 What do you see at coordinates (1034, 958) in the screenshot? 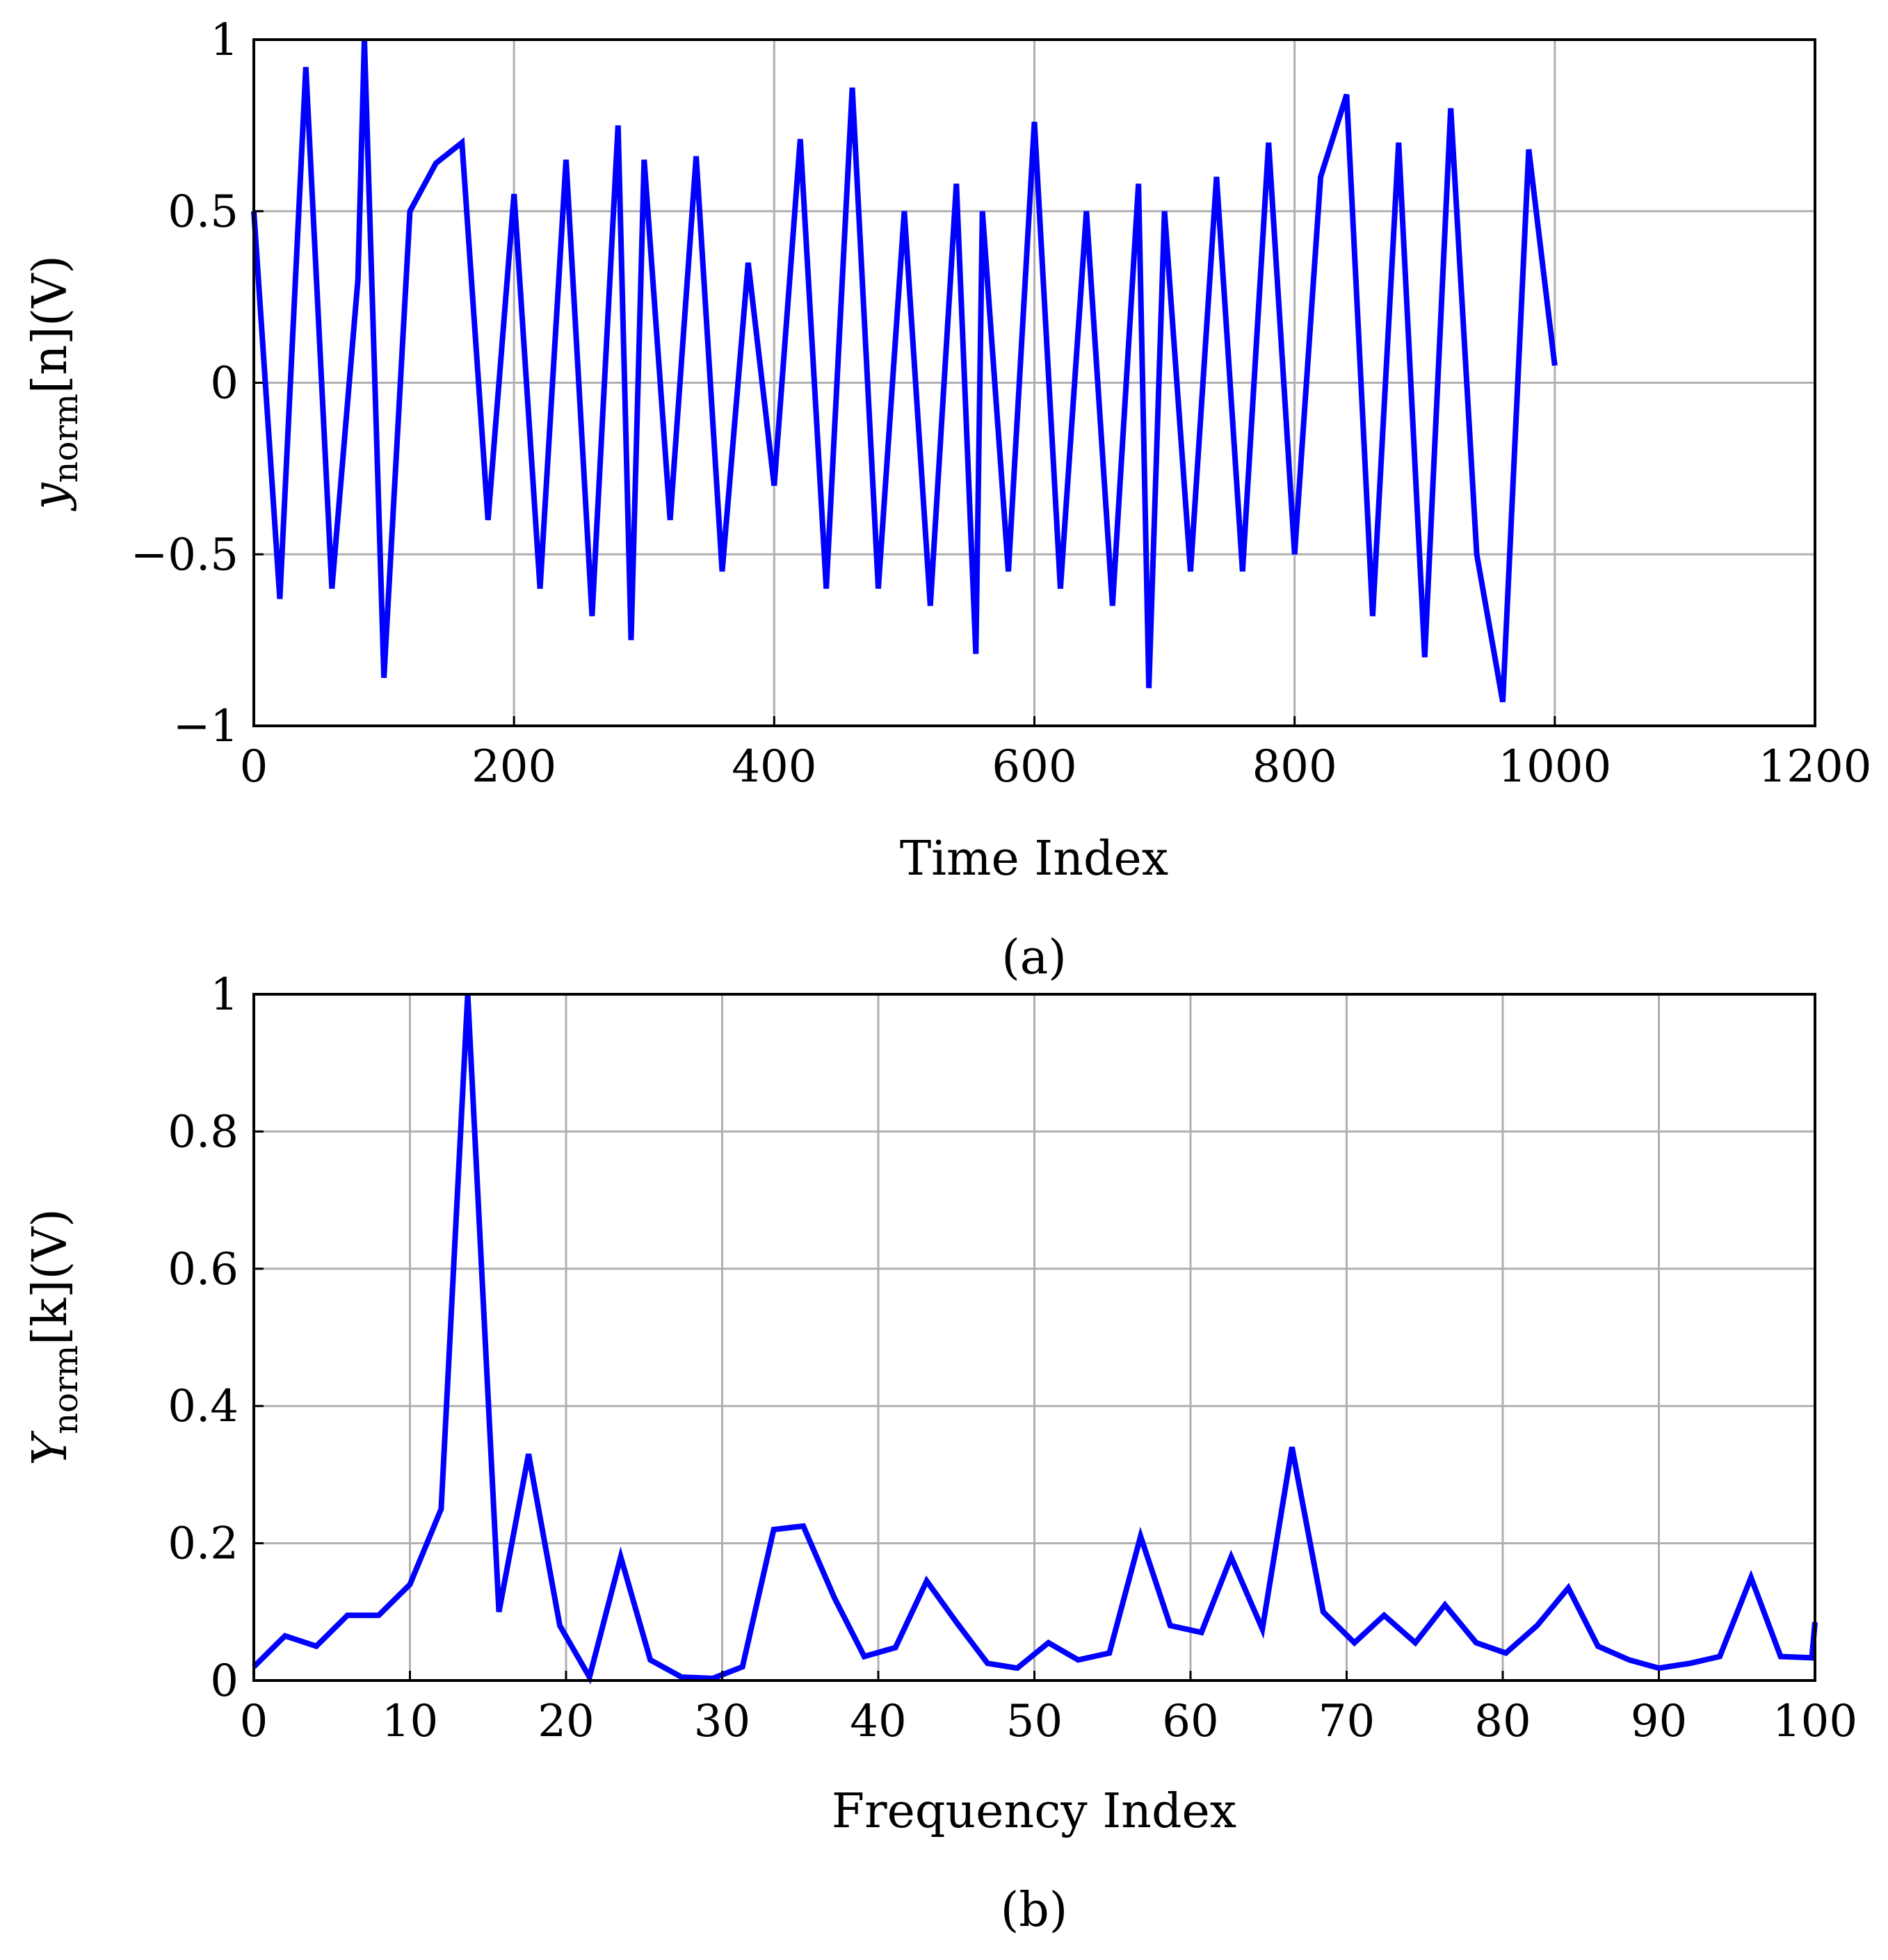
I see `caption-a: (a)` at bounding box center [1034, 958].